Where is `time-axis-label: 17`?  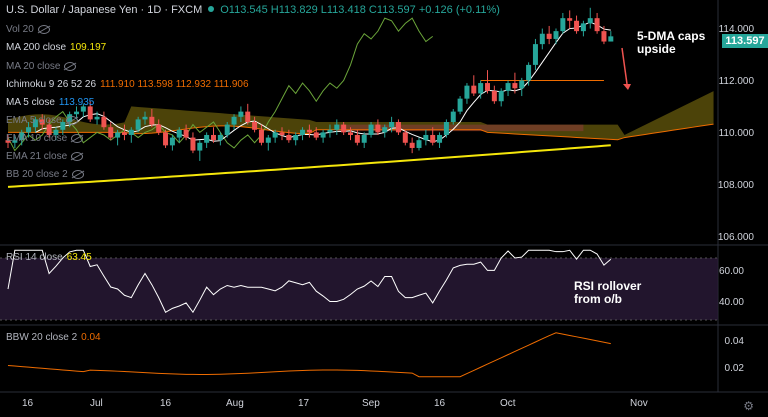 time-axis-label: 17 is located at coordinates (304, 403).